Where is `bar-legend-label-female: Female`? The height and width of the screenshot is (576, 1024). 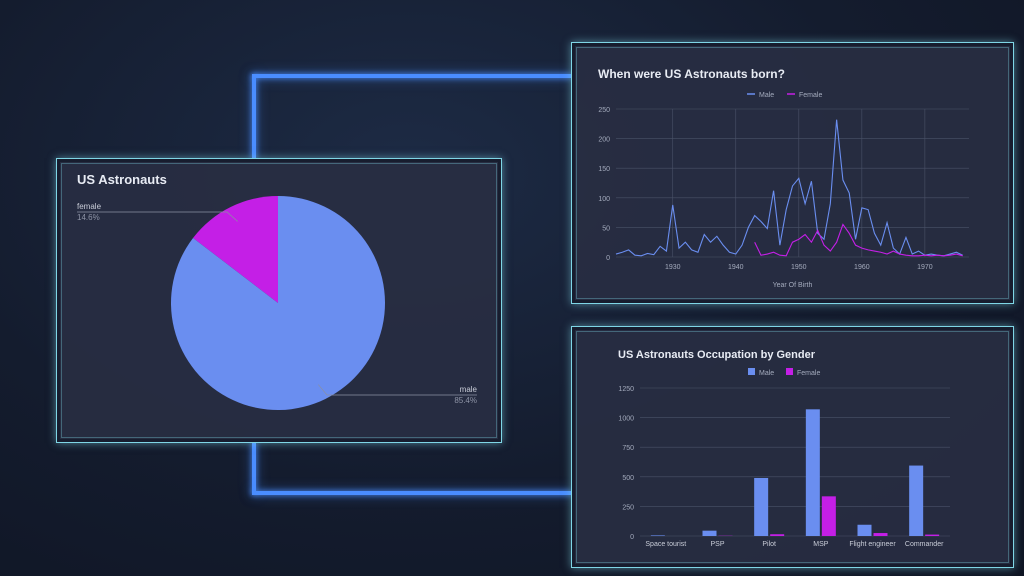 bar-legend-label-female: Female is located at coordinates (808, 373).